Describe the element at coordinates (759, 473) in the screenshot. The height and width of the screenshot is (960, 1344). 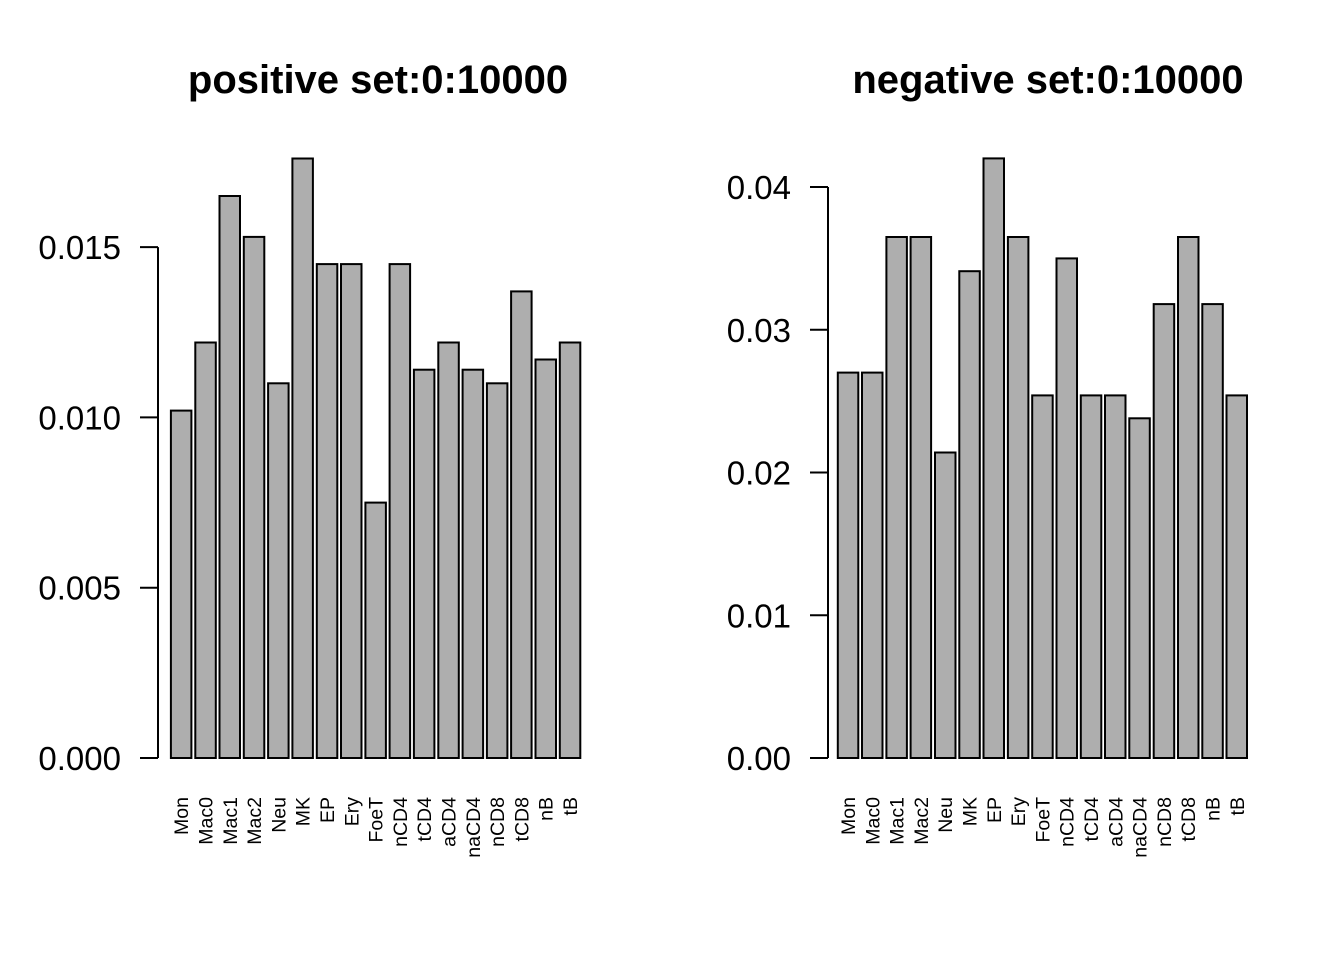
I see `y-tick-label: 0.02` at that location.